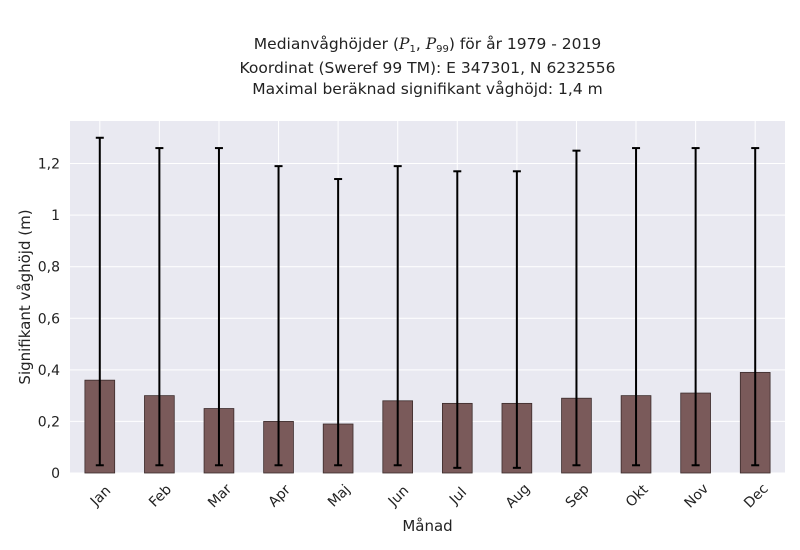 This screenshot has width=800, height=550. I want to click on p99-subscript: 99, so click(442, 49).